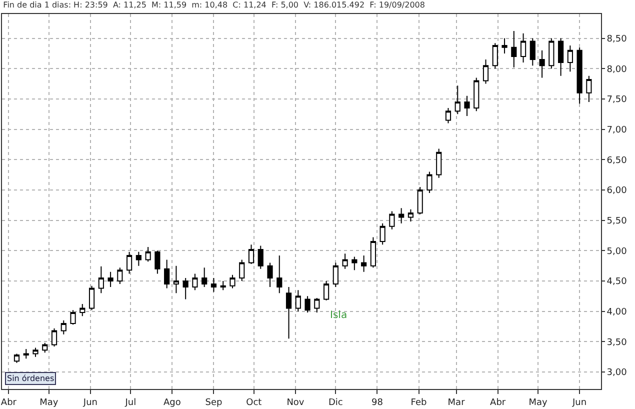 This screenshot has height=409, width=635. I want to click on x-tick-label: Dic, so click(335, 403).